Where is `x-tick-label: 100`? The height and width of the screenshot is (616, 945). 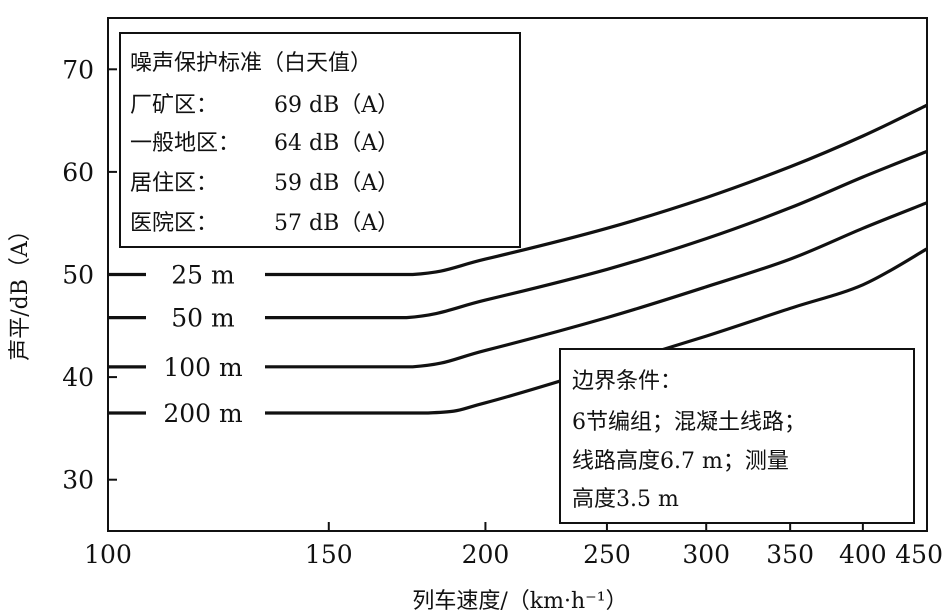 x-tick-label: 100 is located at coordinates (108, 554).